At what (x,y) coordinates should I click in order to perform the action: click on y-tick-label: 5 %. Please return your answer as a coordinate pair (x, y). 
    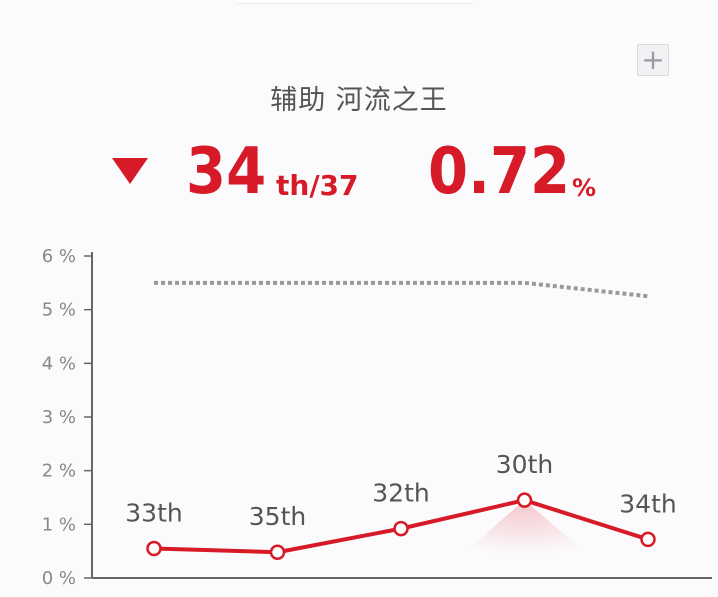
    Looking at the image, I should click on (59, 310).